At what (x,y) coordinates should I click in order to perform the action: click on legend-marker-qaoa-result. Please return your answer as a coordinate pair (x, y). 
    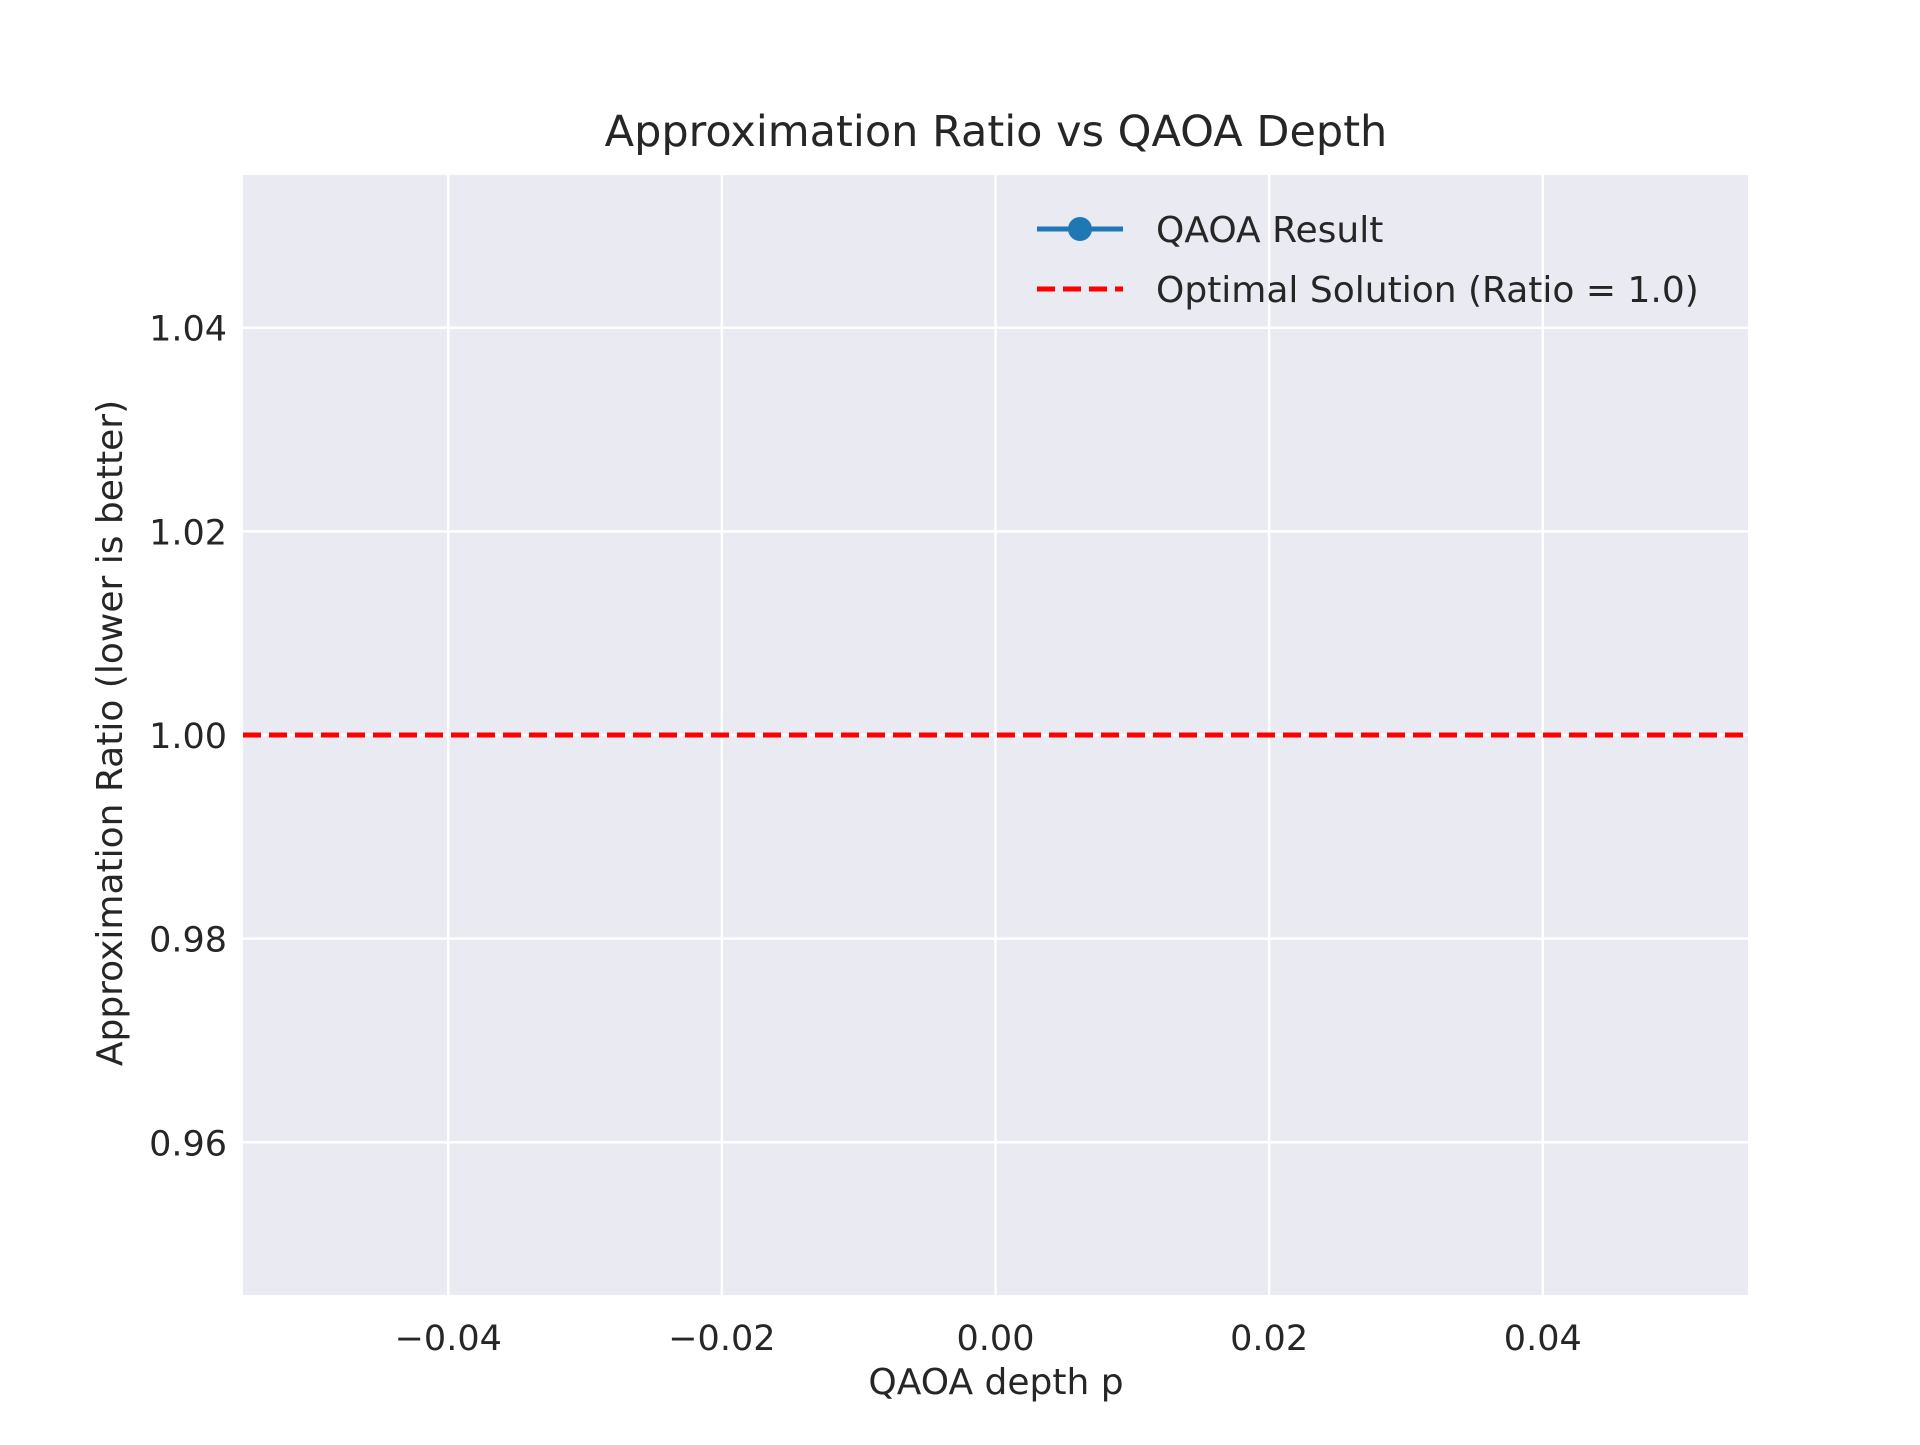
    Looking at the image, I should click on (1080, 229).